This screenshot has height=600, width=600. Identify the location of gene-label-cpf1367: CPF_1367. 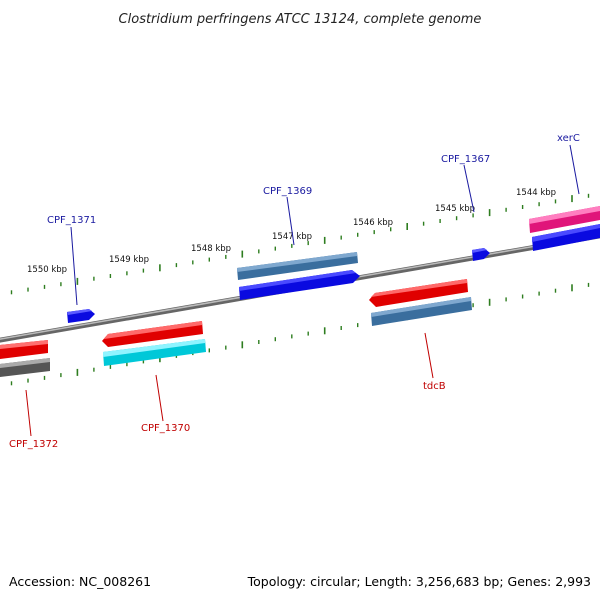
(465, 159).